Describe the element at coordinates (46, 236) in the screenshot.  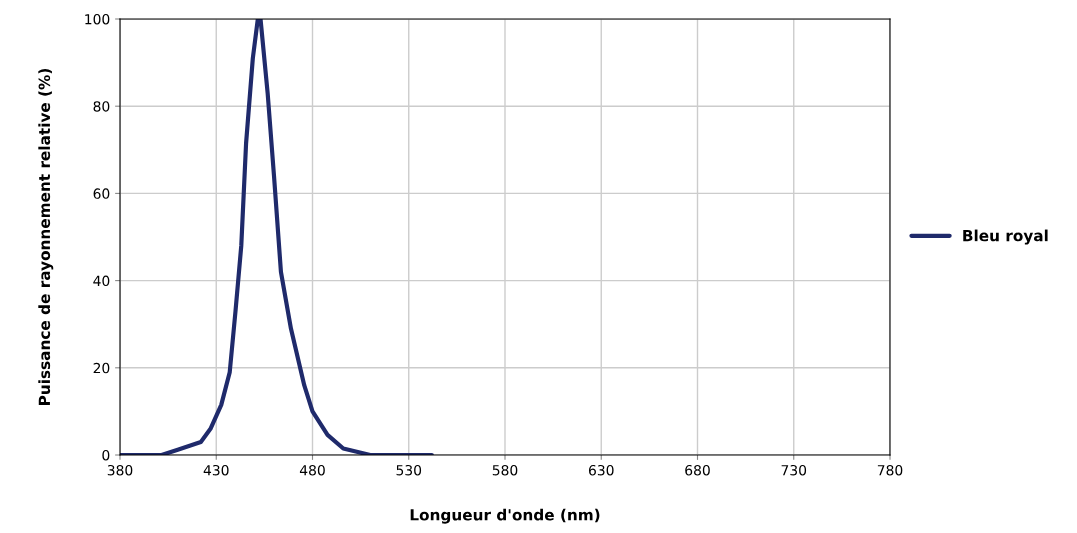
I see `y-axis-title: Puissance de rayonnement relative (%)` at that location.